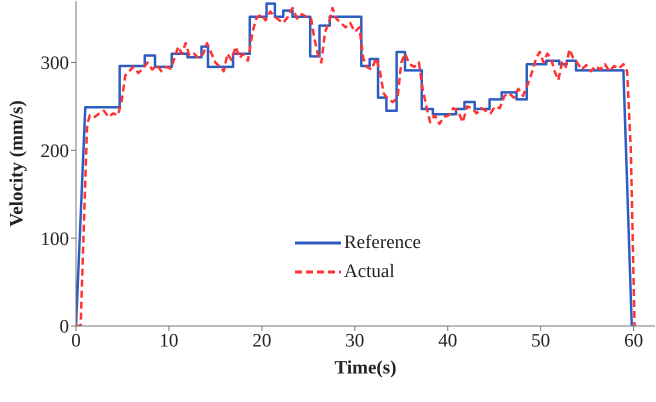  Describe the element at coordinates (64, 327) in the screenshot. I see `y-tick-label: 0` at that location.